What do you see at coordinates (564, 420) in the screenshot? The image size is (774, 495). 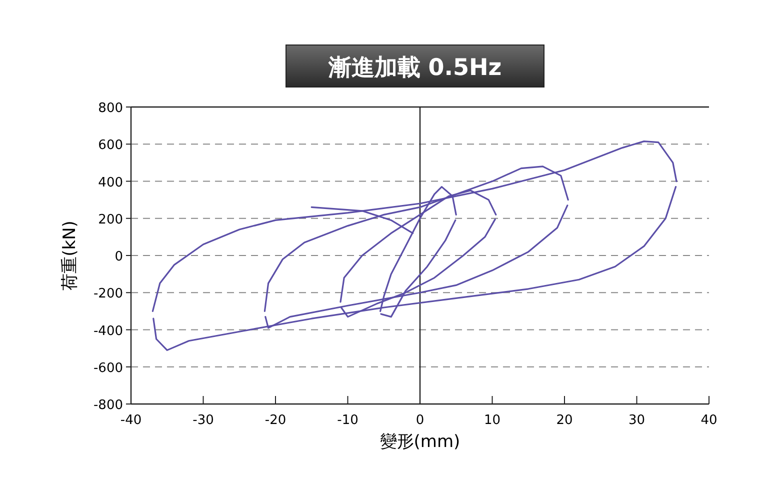 I see `x-tick-label: 20` at bounding box center [564, 420].